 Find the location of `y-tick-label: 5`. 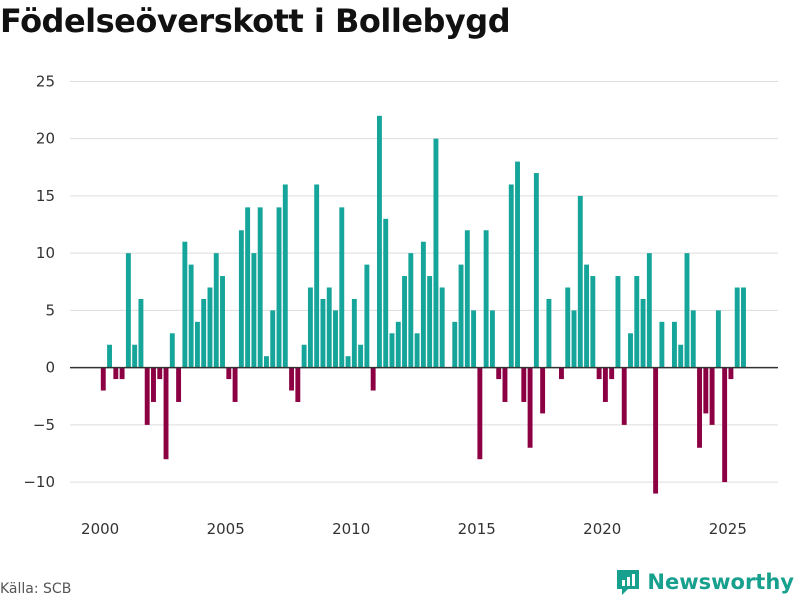

y-tick-label: 5 is located at coordinates (50, 310).